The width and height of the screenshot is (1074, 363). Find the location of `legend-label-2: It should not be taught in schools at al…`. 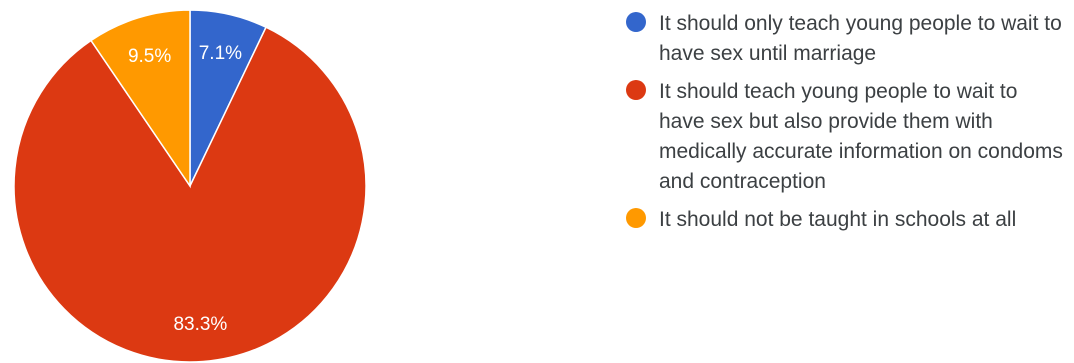

legend-label-2: It should not be taught in schools at al… is located at coordinates (838, 219).